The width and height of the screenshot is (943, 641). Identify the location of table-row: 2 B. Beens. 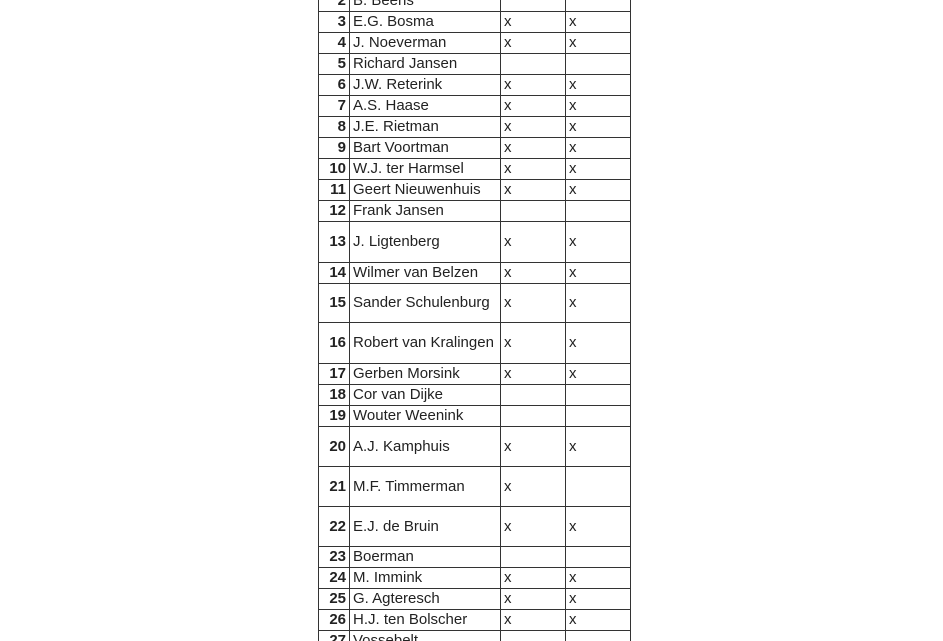
(474, 6).